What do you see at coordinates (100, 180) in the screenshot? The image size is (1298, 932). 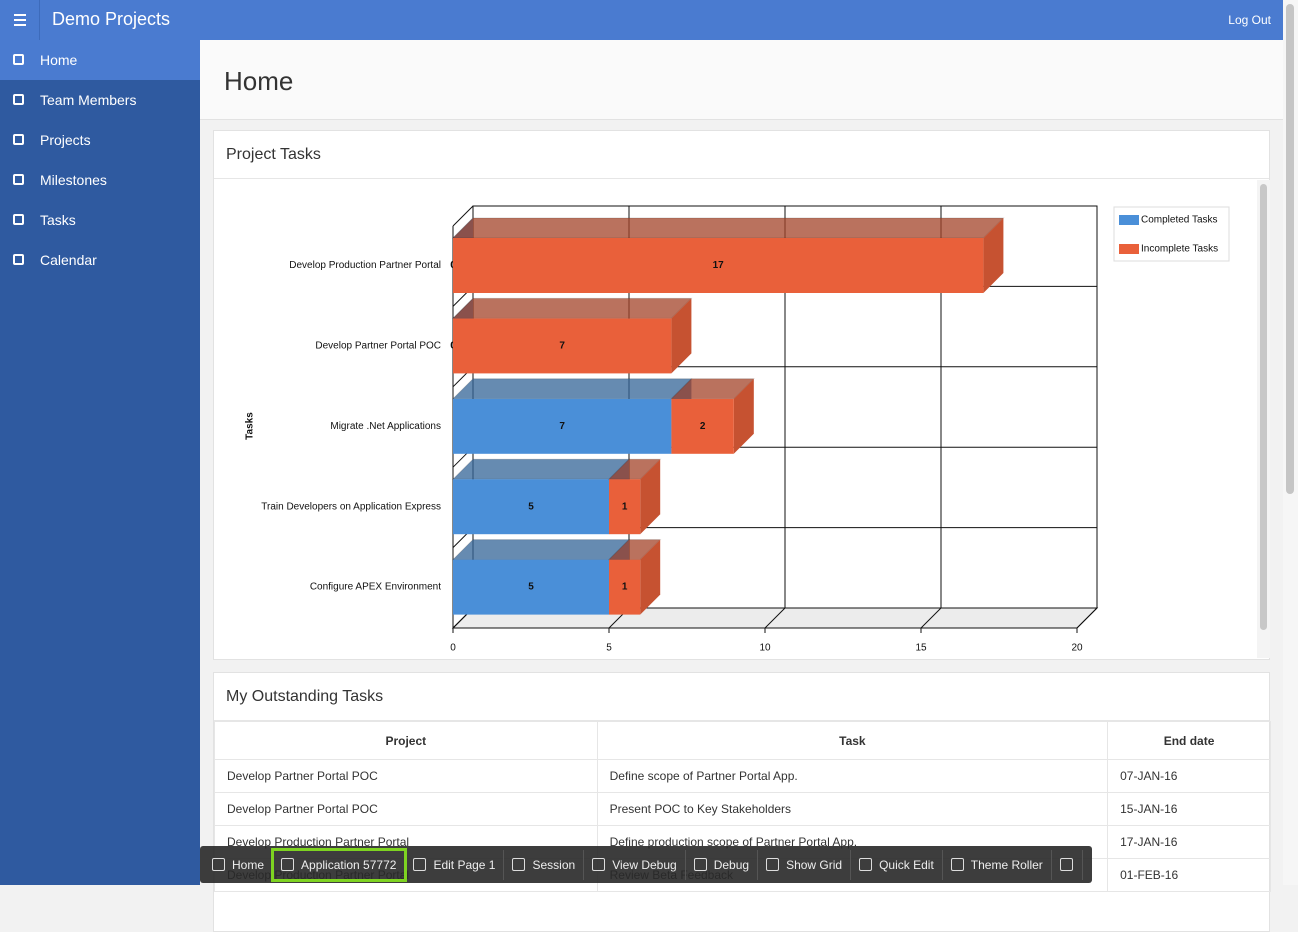 I see `nav-item: Milestones` at bounding box center [100, 180].